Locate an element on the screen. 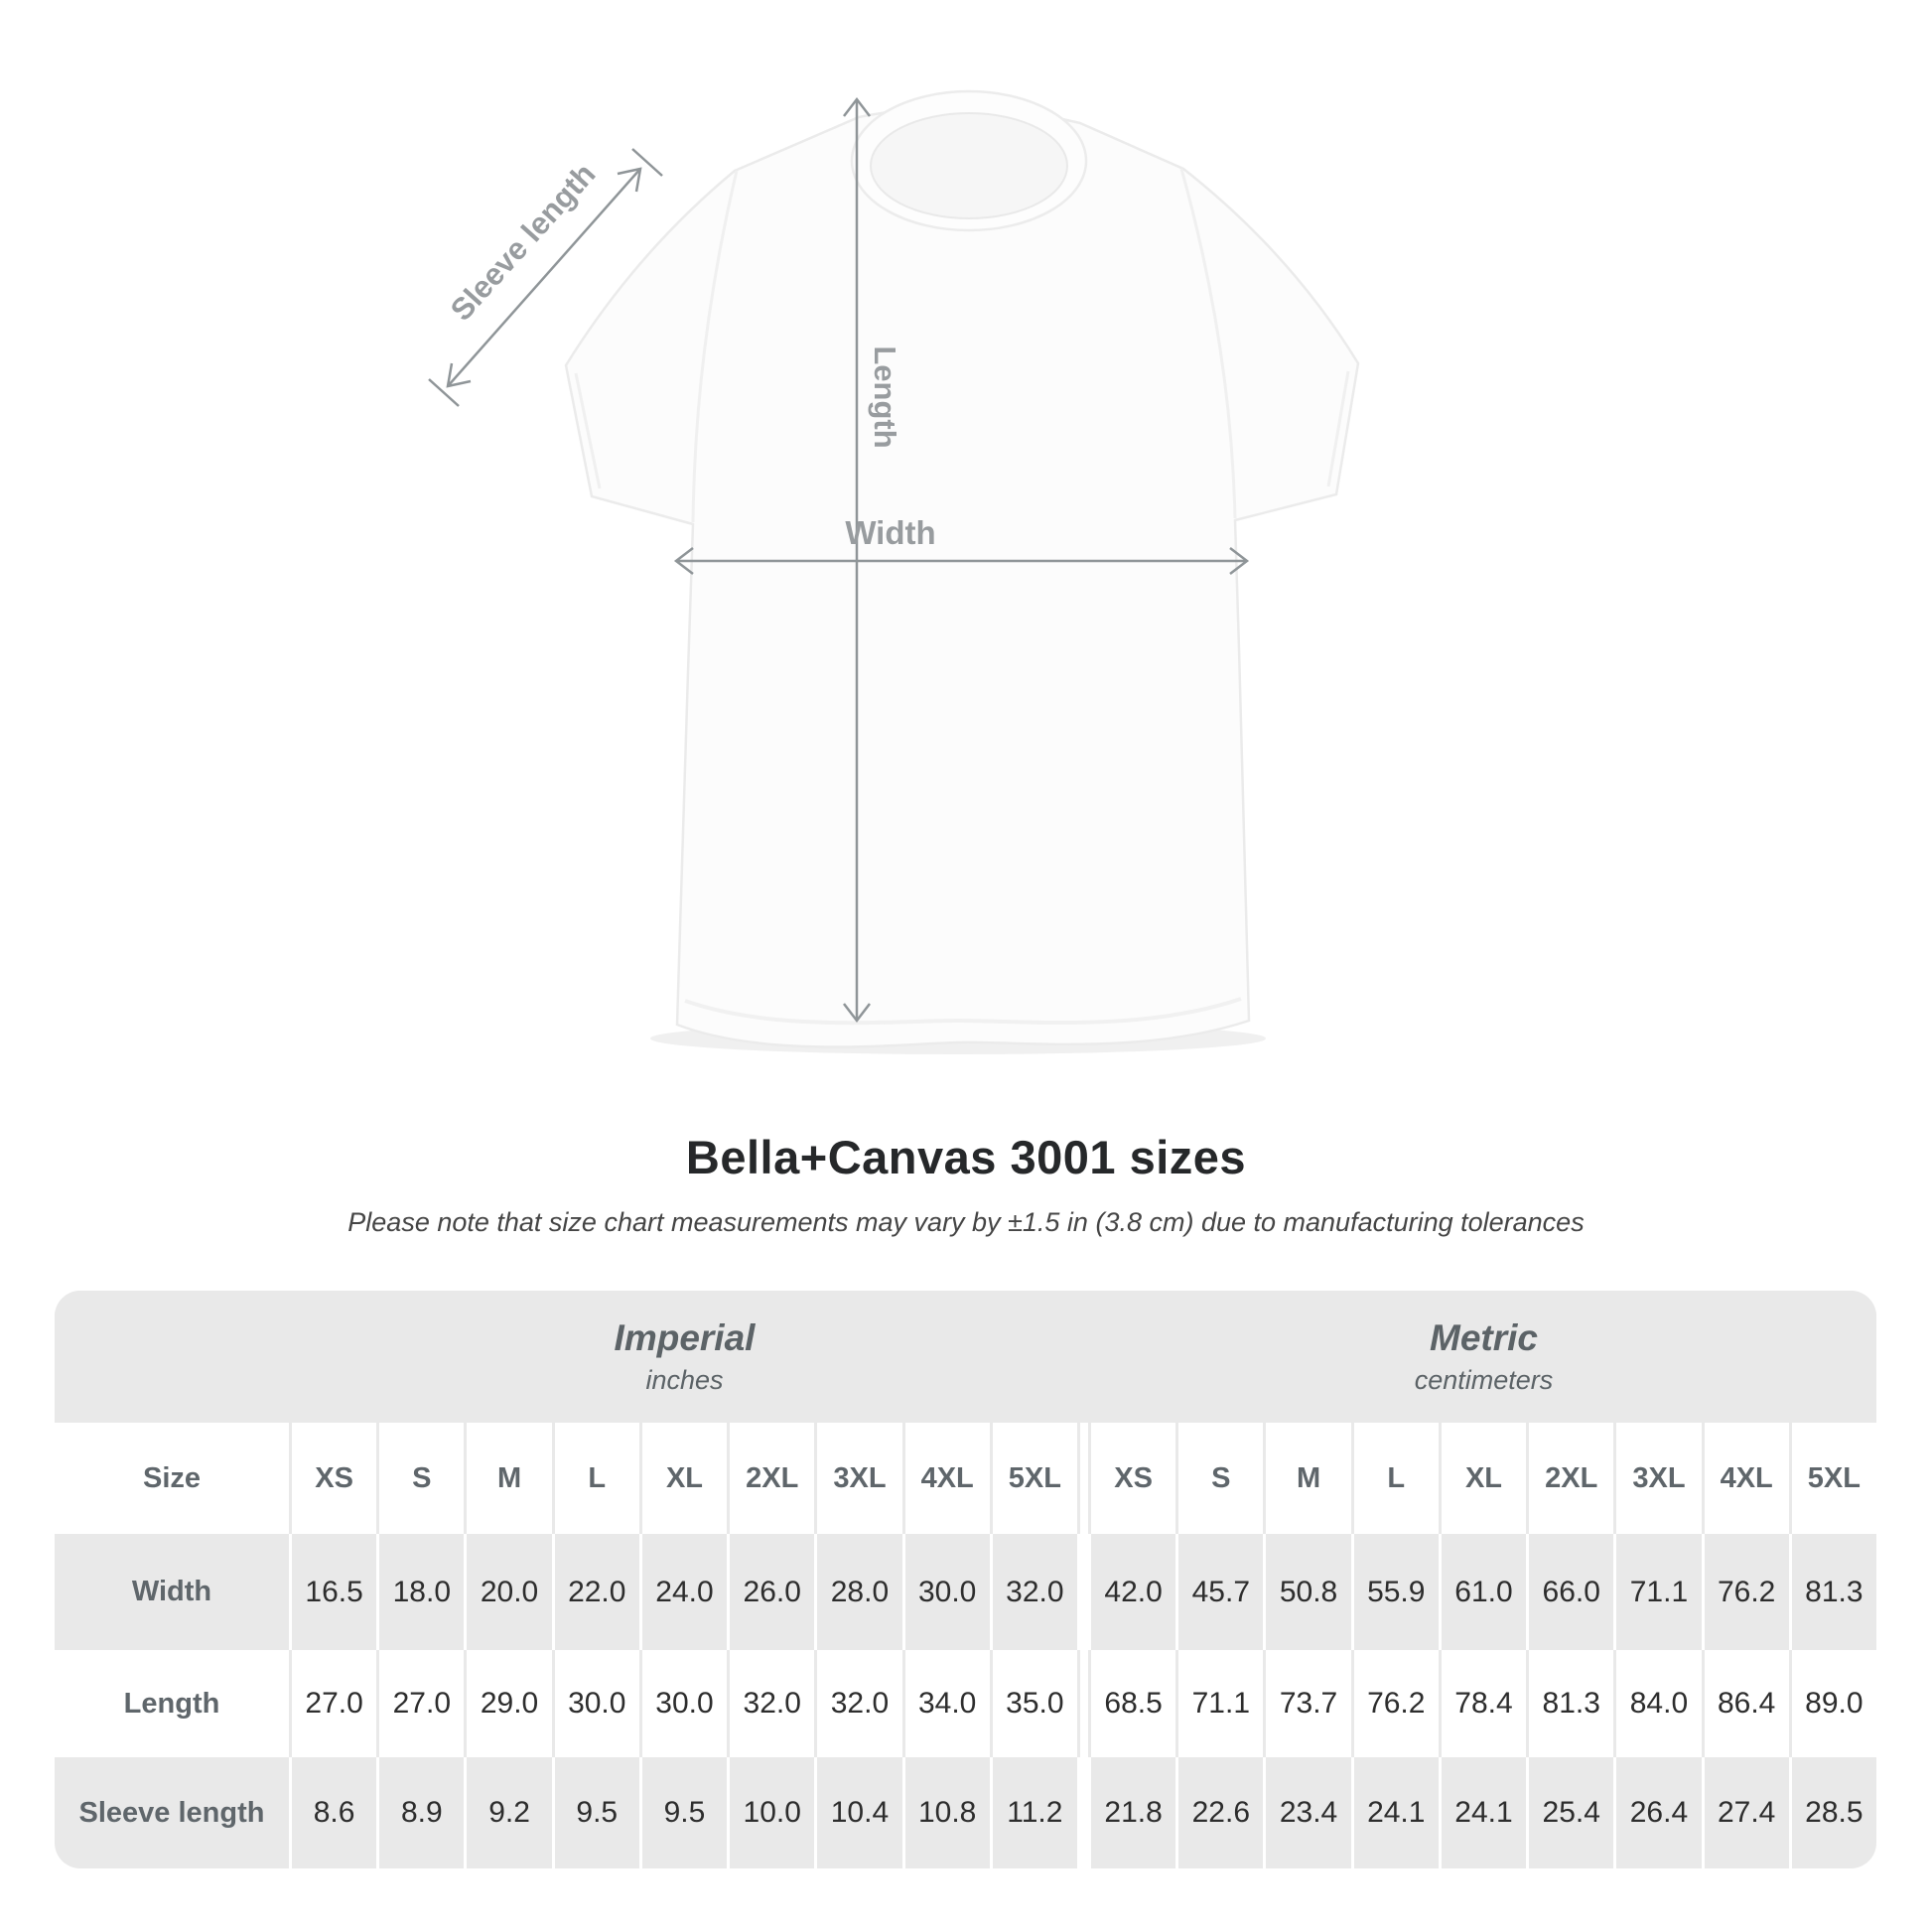 This screenshot has width=1932, height=1932. length-value: 89.0 is located at coordinates (1833, 1703).